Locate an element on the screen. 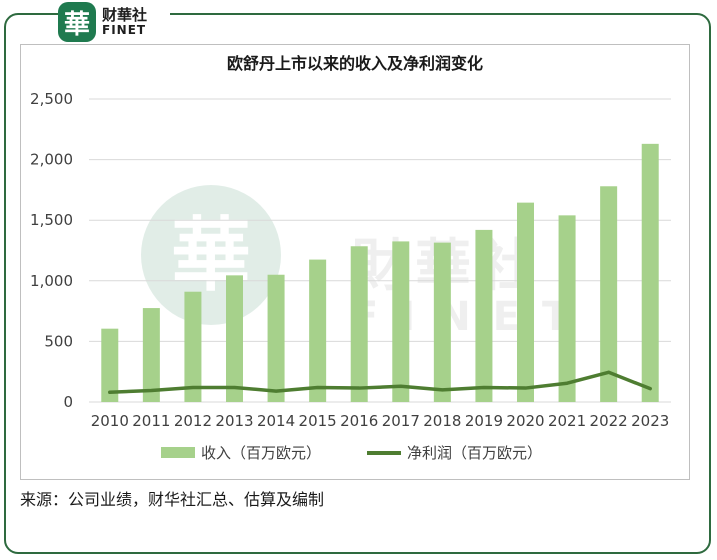 Image resolution: width=717 pixels, height=560 pixels. watermark-en: FINET is located at coordinates (471, 317).